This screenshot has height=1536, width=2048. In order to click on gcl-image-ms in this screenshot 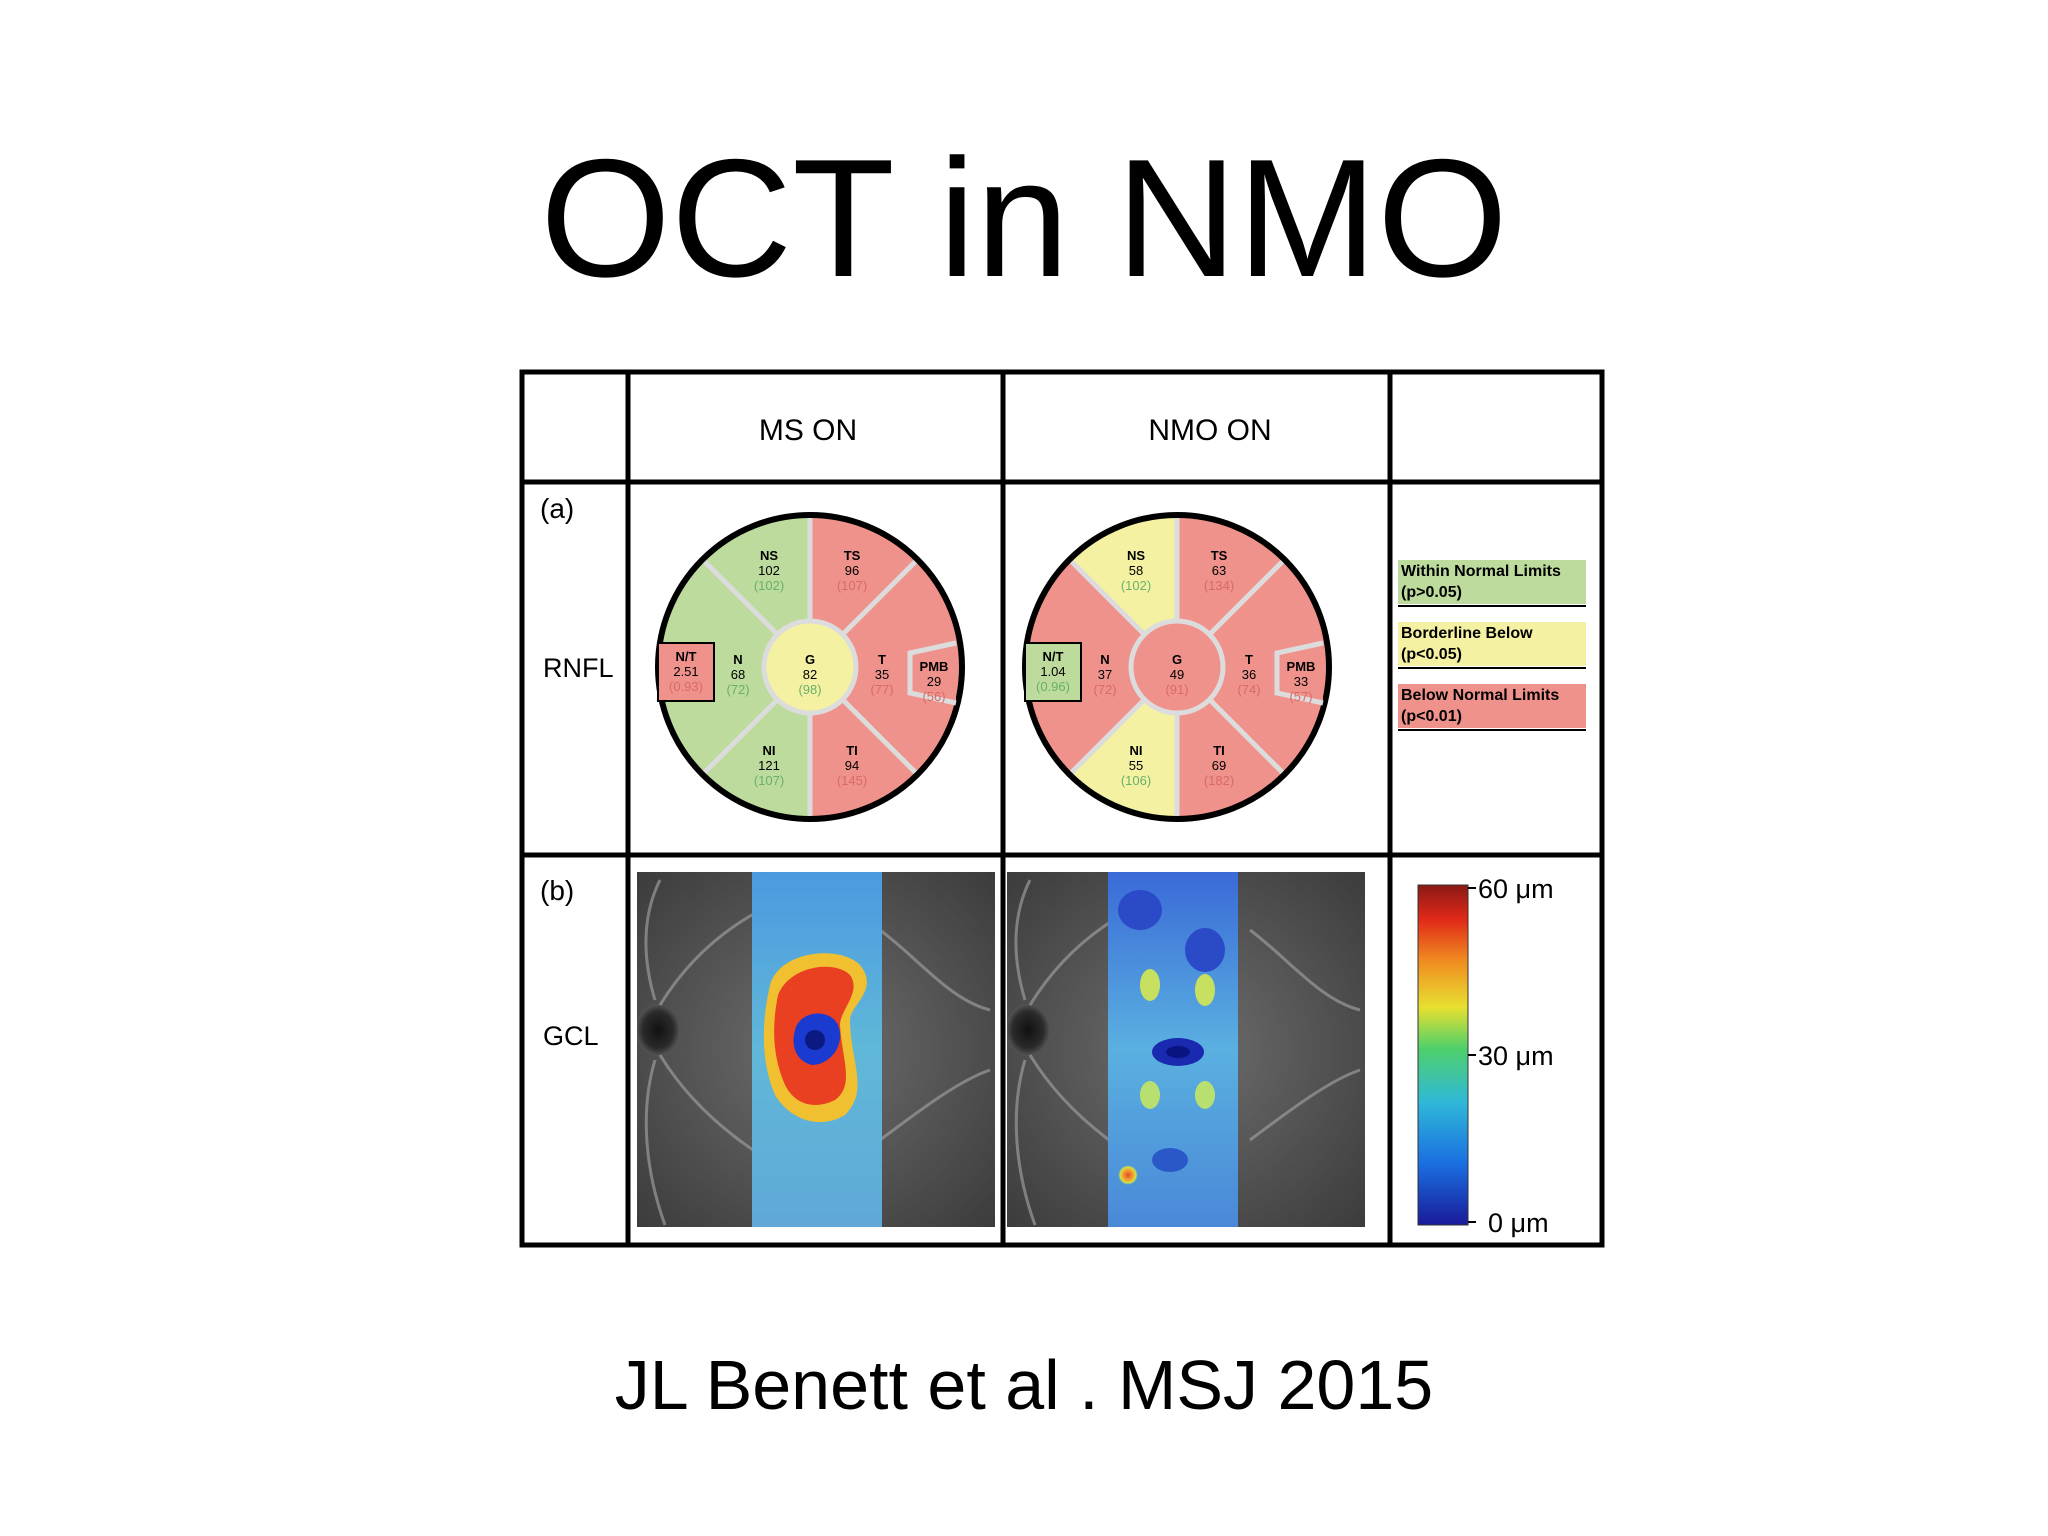, I will do `click(816, 1049)`.